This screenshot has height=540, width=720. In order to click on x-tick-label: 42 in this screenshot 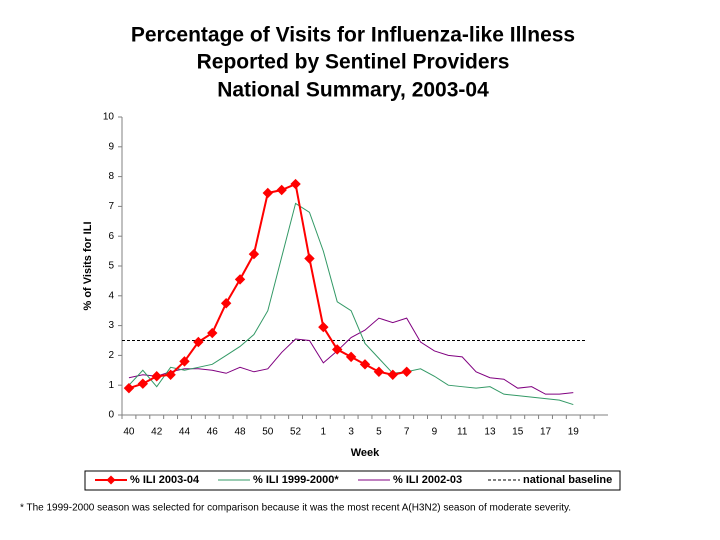, I will do `click(157, 432)`.